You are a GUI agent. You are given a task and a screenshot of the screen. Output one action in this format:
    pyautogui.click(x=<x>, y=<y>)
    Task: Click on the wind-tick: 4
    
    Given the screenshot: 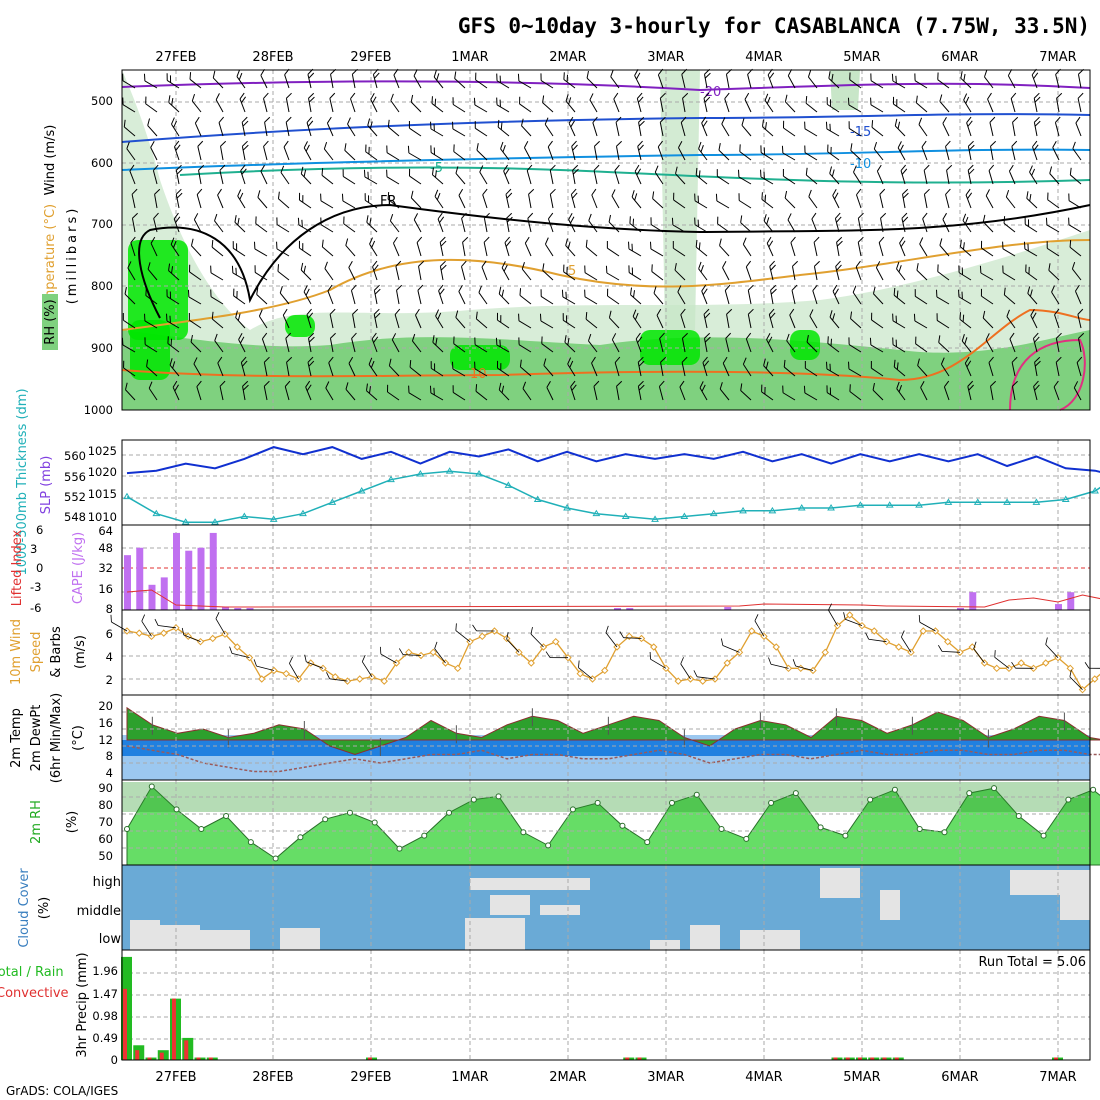 What is the action you would take?
    pyautogui.click(x=109, y=657)
    